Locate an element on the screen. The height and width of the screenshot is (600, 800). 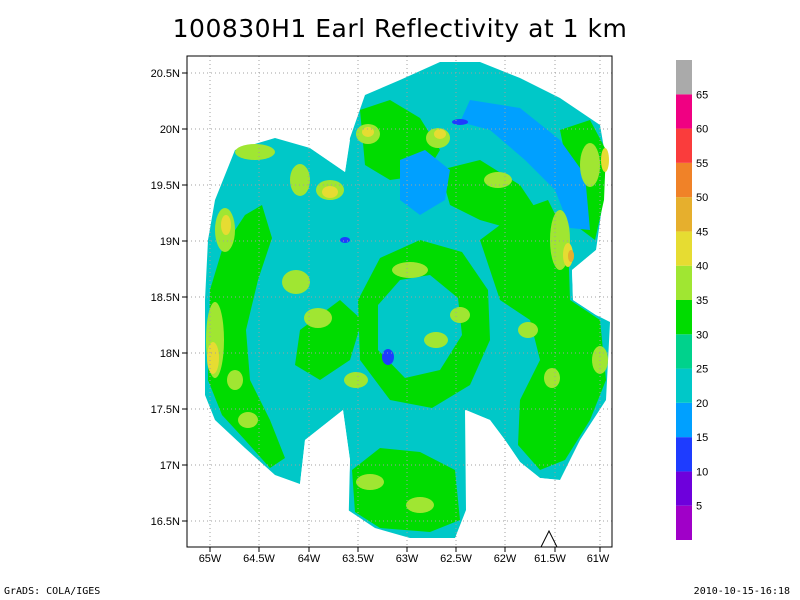
map-title: 100830H1 Earl Reflectivity at 1 km is located at coordinates (400, 28).